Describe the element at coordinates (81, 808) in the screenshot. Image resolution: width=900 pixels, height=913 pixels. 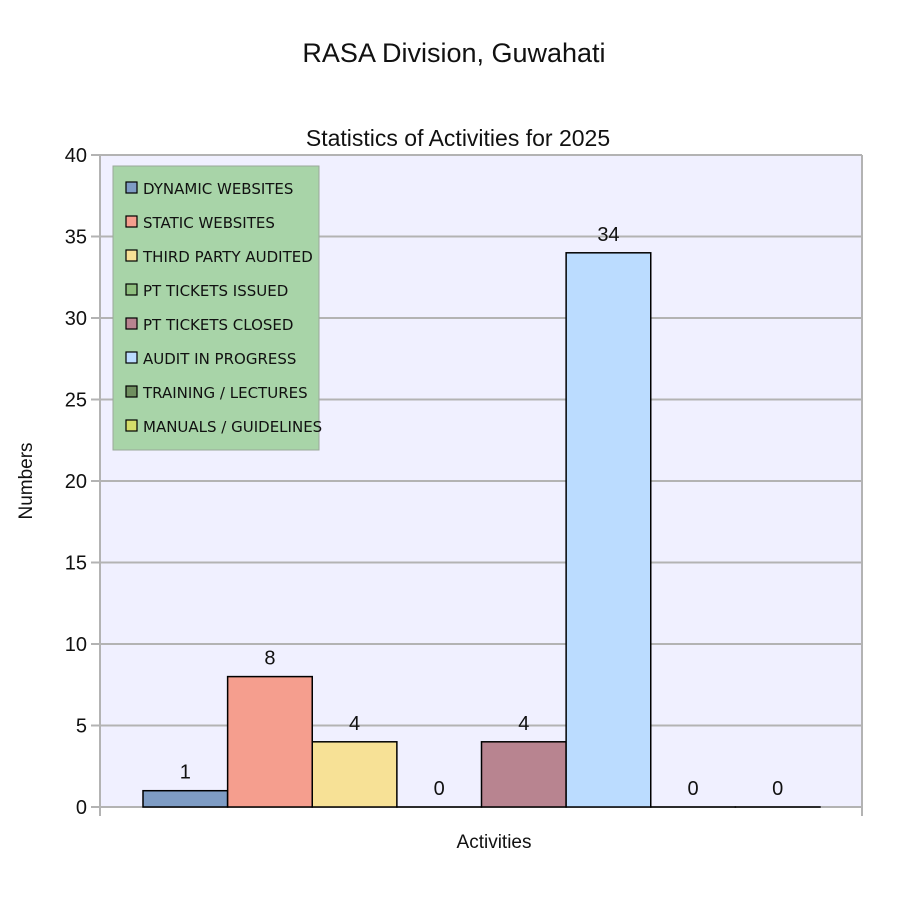
I see `y-tick-label: 0` at that location.